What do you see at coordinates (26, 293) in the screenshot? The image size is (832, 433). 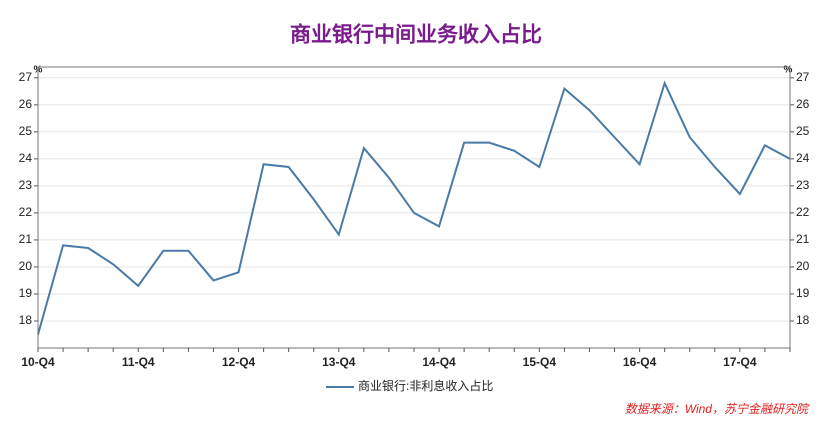 I see `y-tick-label: 19` at bounding box center [26, 293].